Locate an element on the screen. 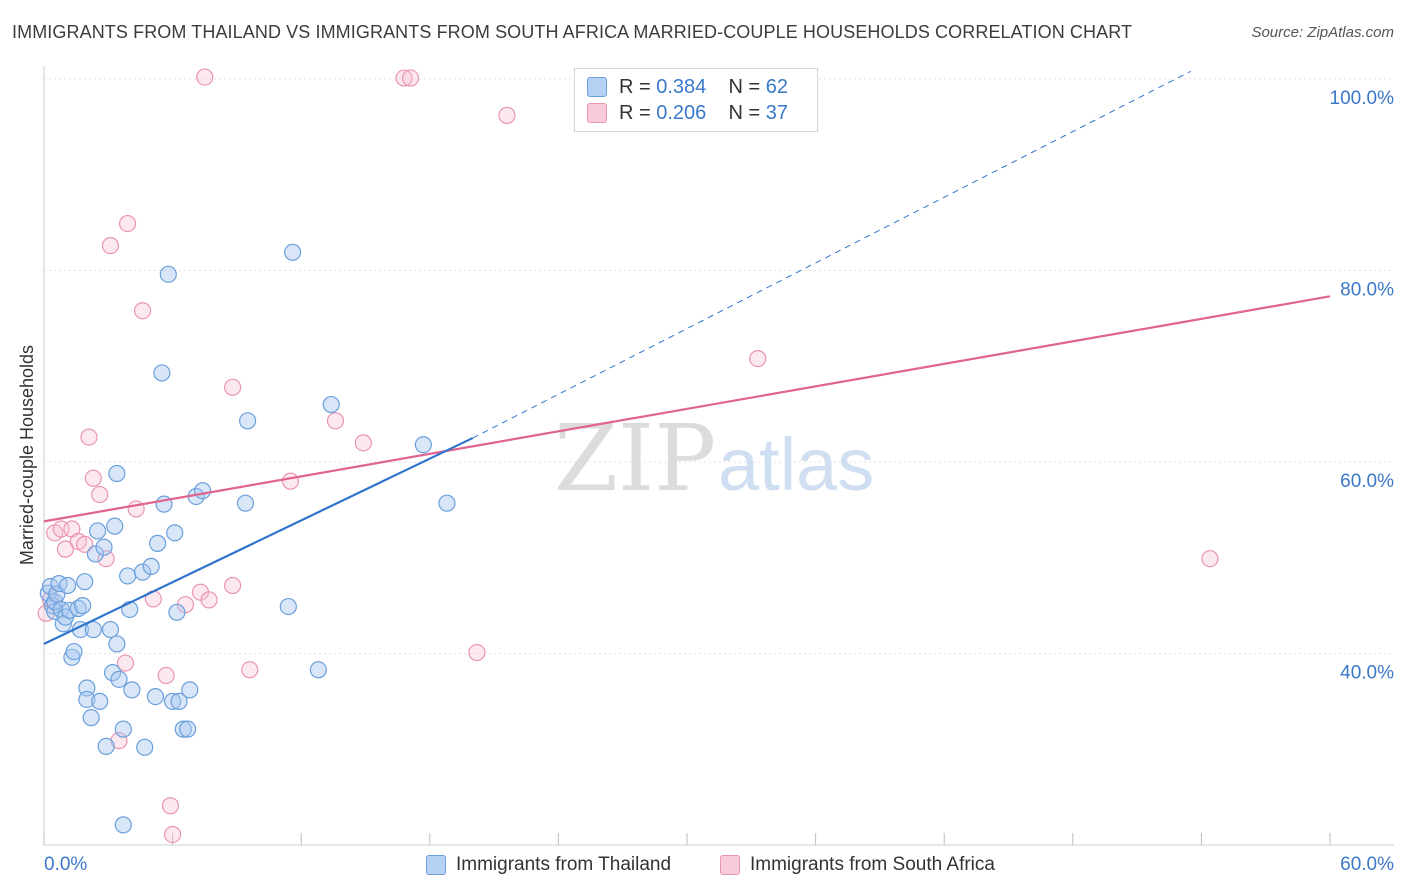  y-axis-label: Married-couple Households is located at coordinates (27, 455).